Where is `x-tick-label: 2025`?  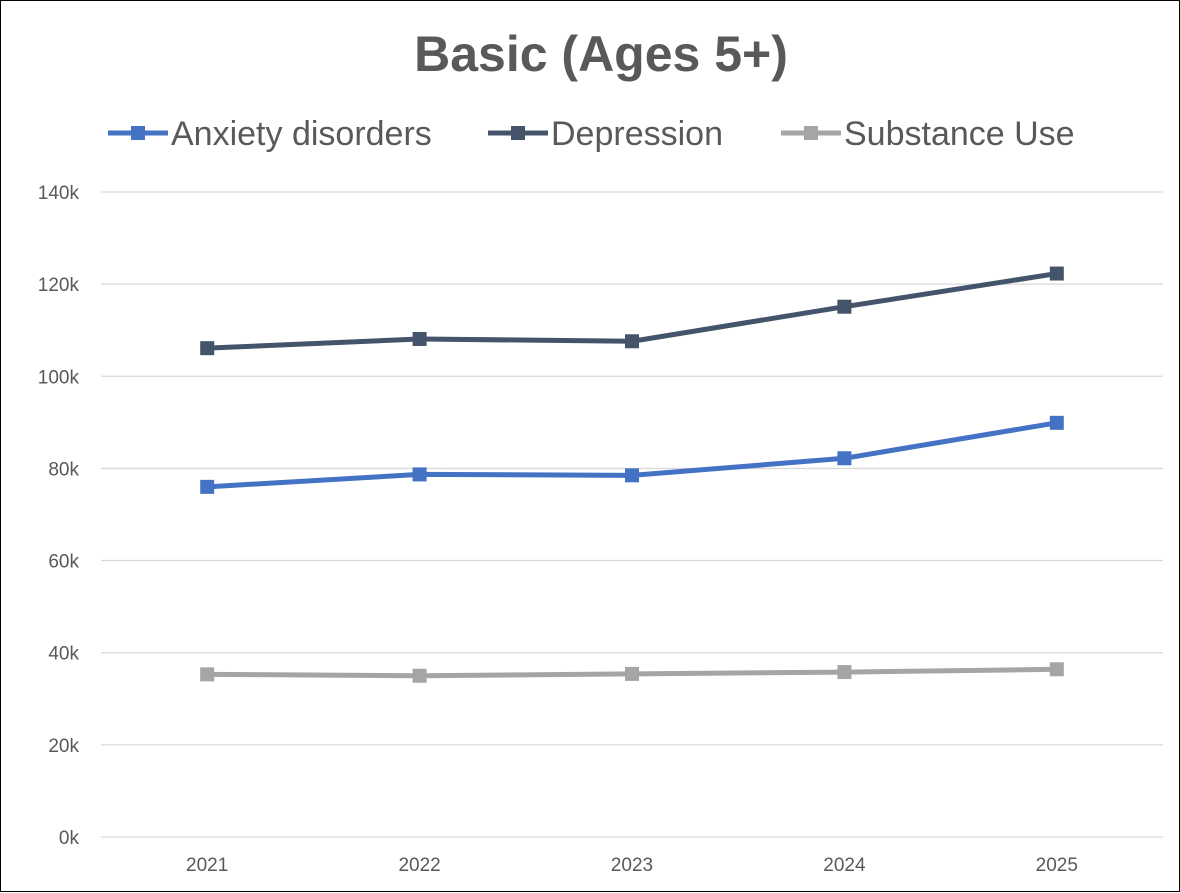 x-tick-label: 2025 is located at coordinates (1057, 865).